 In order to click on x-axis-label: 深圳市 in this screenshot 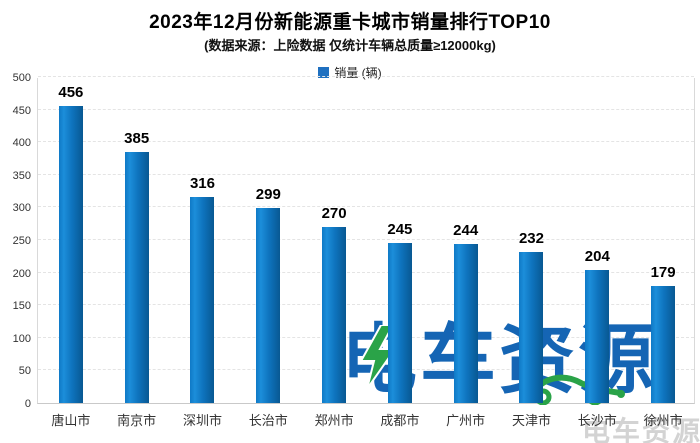, I will do `click(202, 420)`.